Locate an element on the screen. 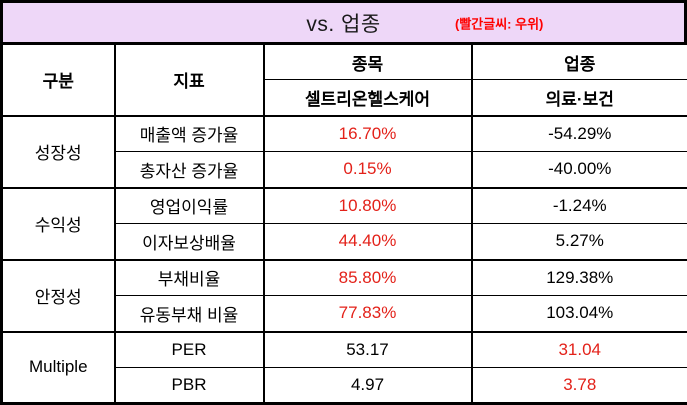 The width and height of the screenshot is (687, 405). table-row-current-liabilities: 유동부채 비율 77.83% 103.04% is located at coordinates (344, 313).